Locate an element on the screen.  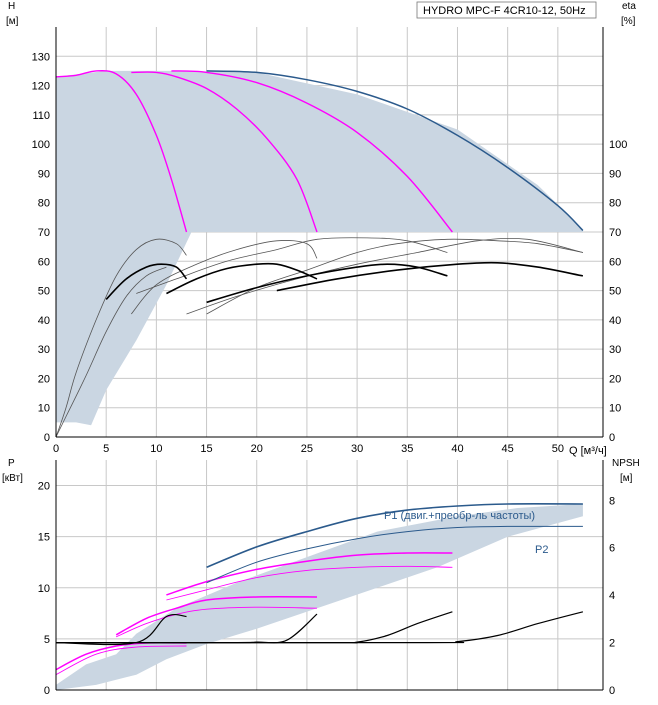
lower-y-tick-label: 20 is located at coordinates (44, 487).